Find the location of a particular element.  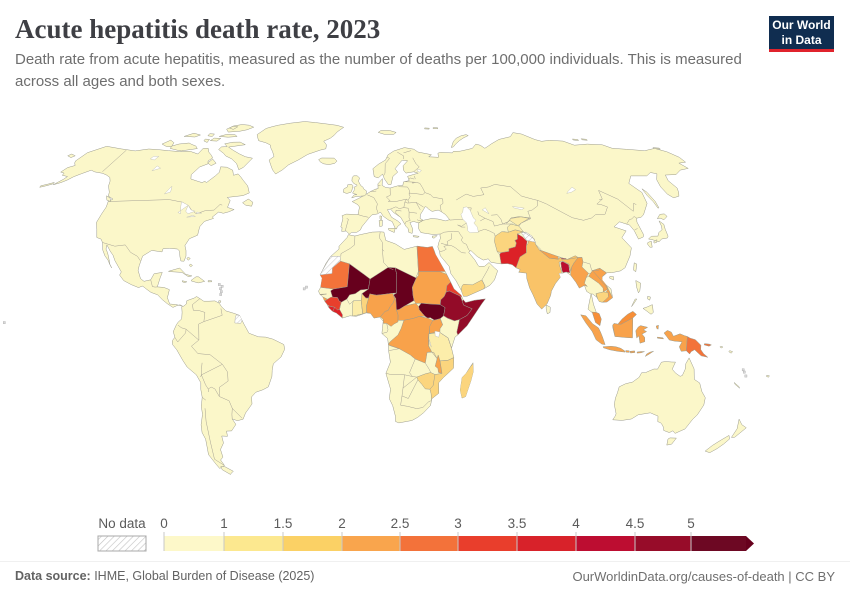

svg-text: 4 is located at coordinates (576, 523).